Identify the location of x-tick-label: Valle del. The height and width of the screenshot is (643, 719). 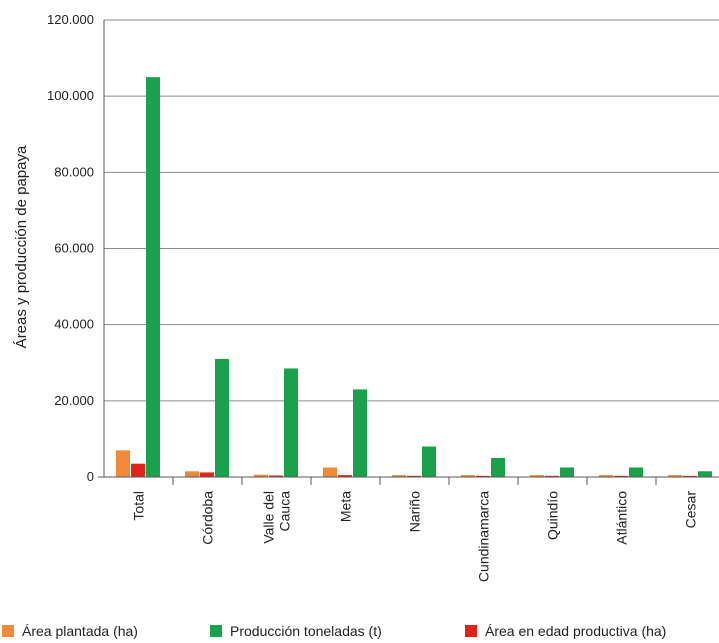
(269, 517).